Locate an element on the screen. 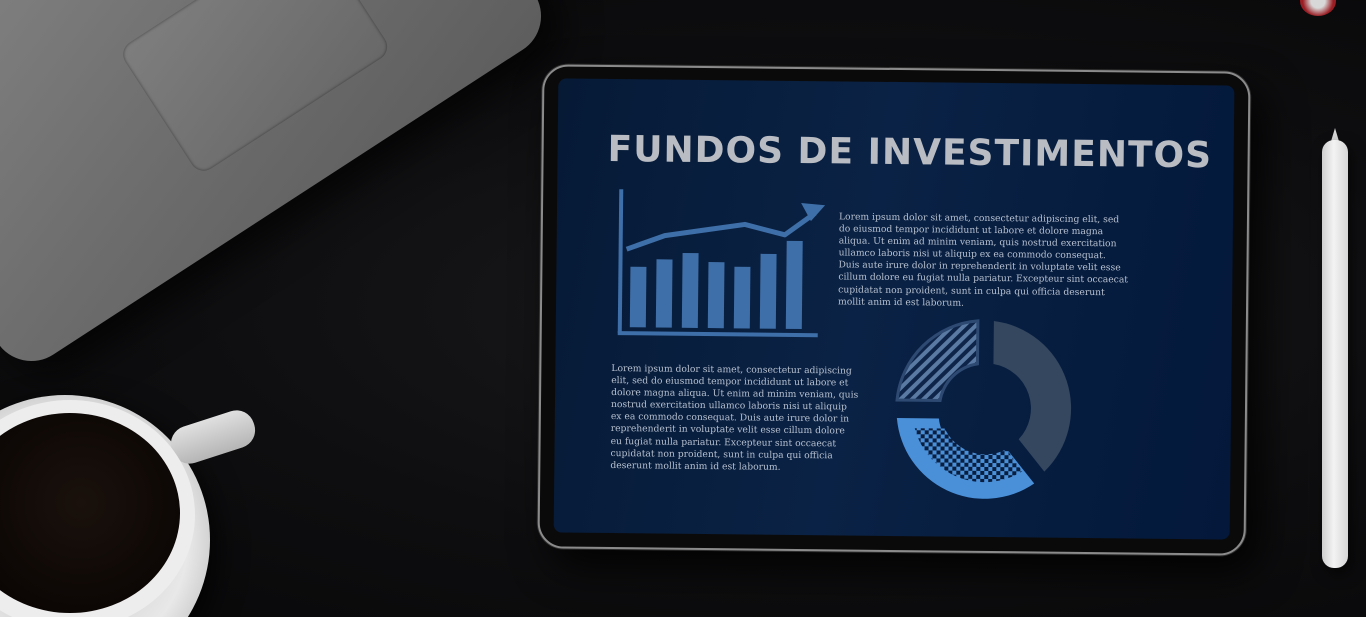 Image resolution: width=1366 pixels, height=617 pixels. donut-segment-checkered-inner is located at coordinates (968, 455).